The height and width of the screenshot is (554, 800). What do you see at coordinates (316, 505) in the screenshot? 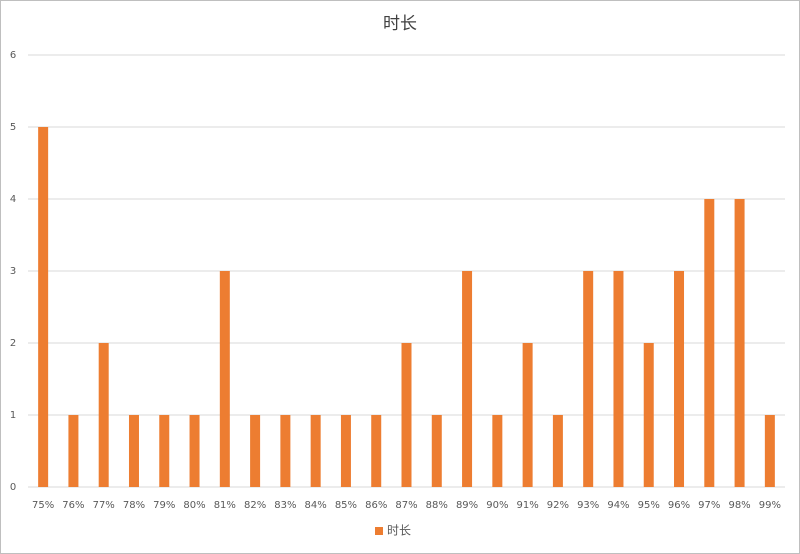
I see `x-tick-label: 84%` at bounding box center [316, 505].